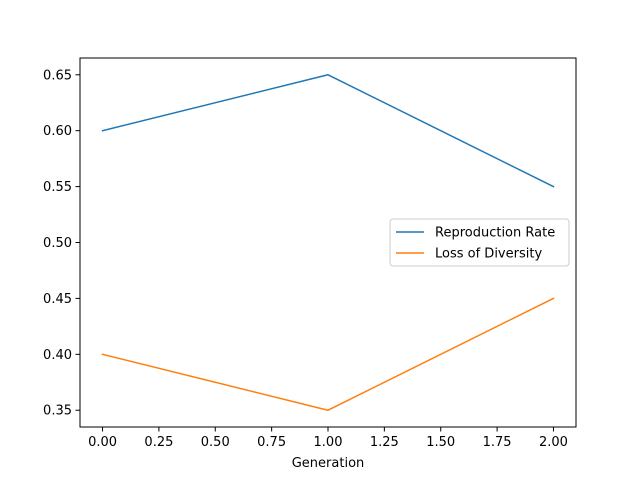 The width and height of the screenshot is (640, 480). I want to click on legend: Reproduction Rate Loss of Diversity, so click(479, 242).